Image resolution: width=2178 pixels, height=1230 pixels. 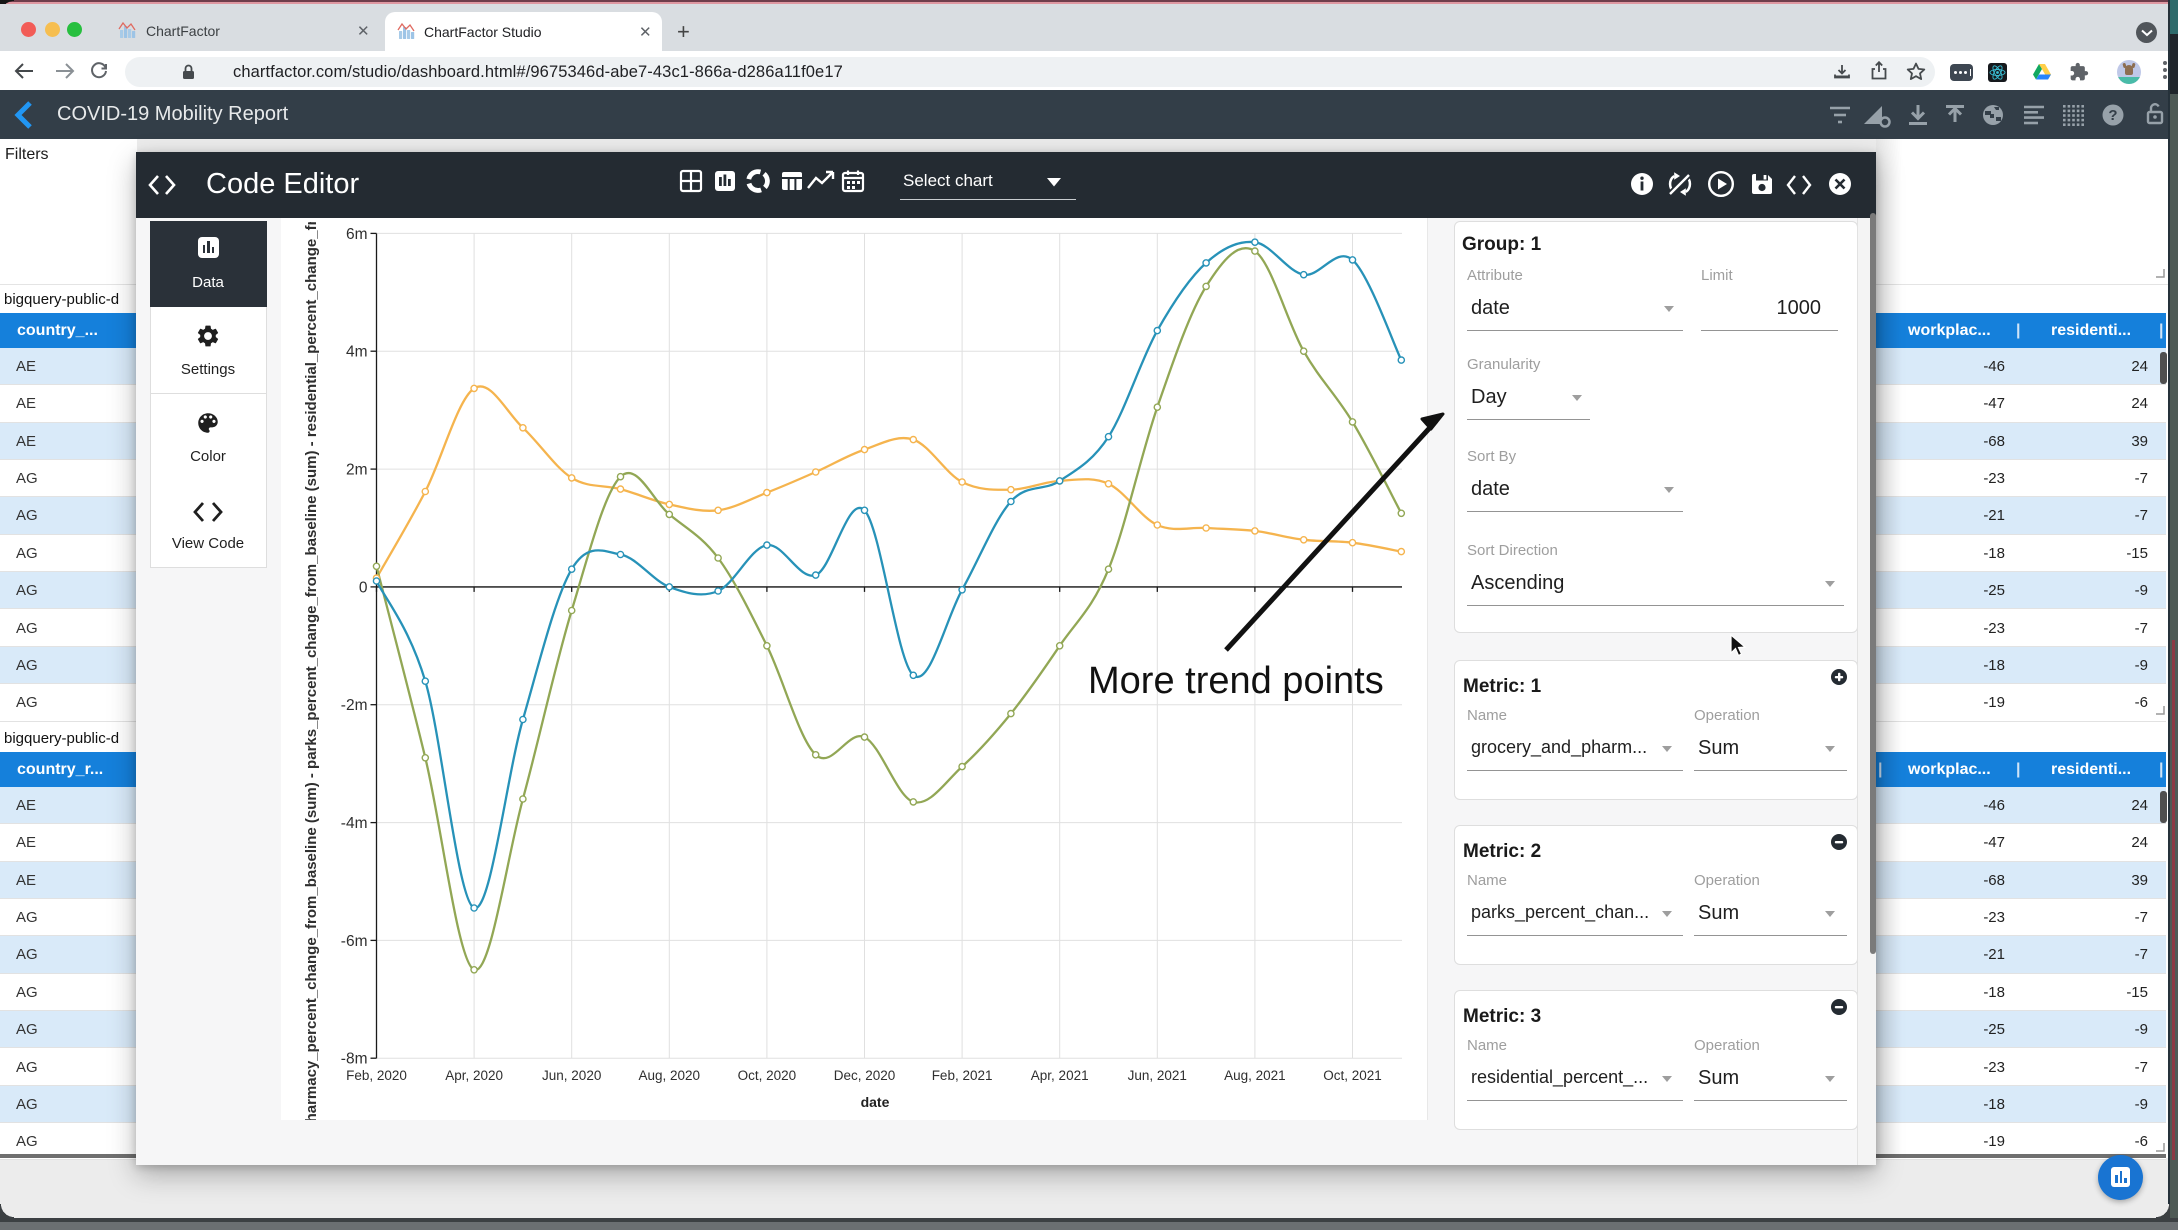 I want to click on svg-text: More trend points, so click(x=1236, y=681).